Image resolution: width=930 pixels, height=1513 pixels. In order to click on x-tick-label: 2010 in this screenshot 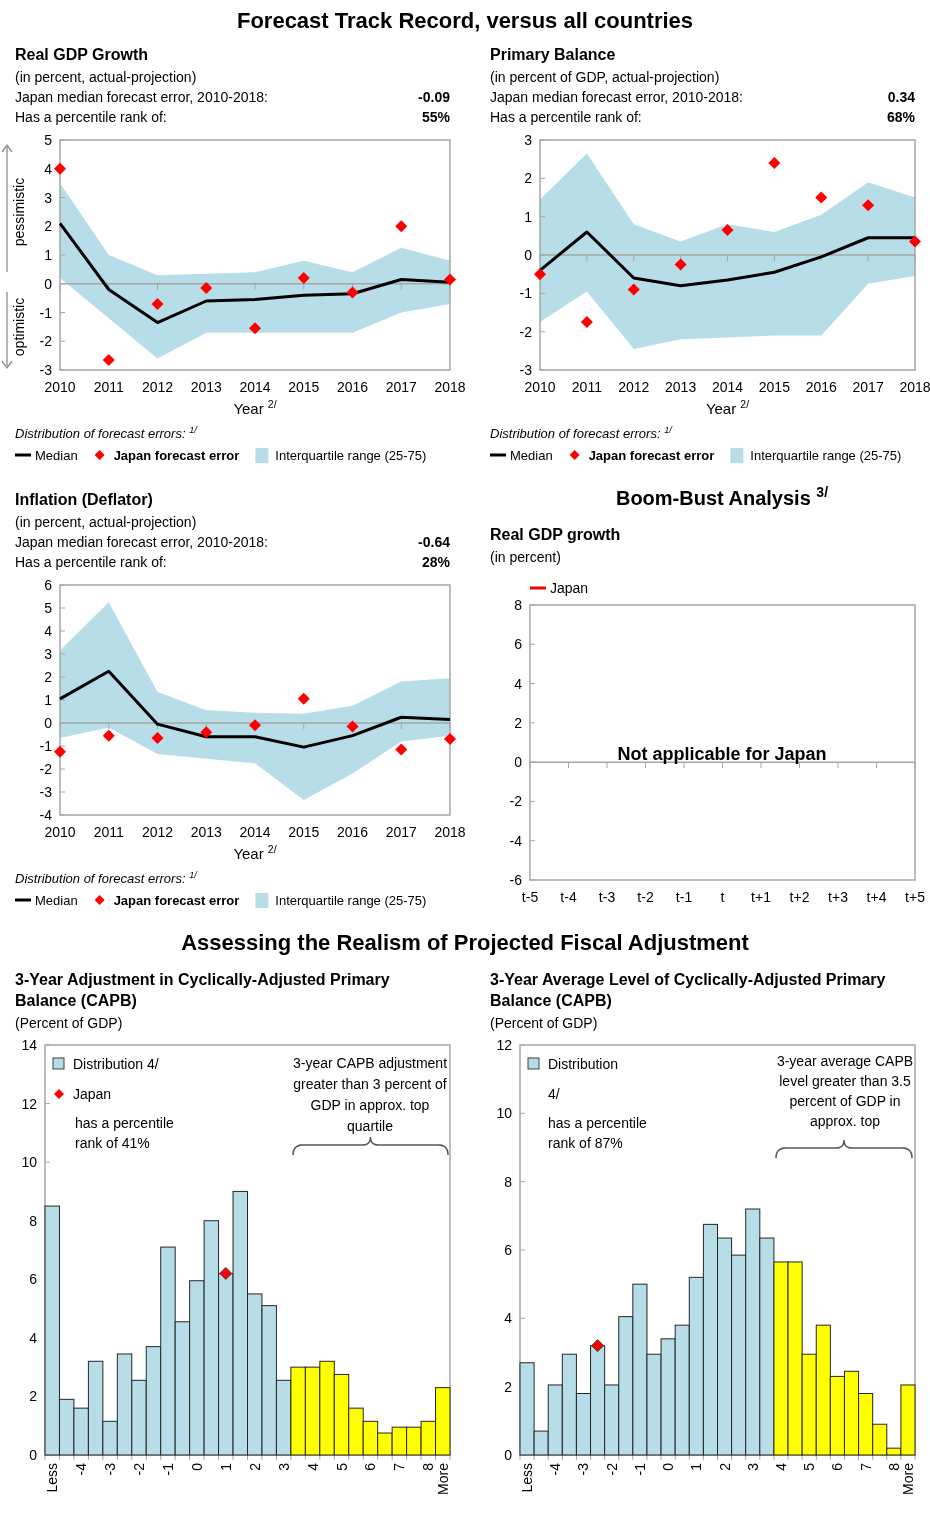, I will do `click(60, 832)`.